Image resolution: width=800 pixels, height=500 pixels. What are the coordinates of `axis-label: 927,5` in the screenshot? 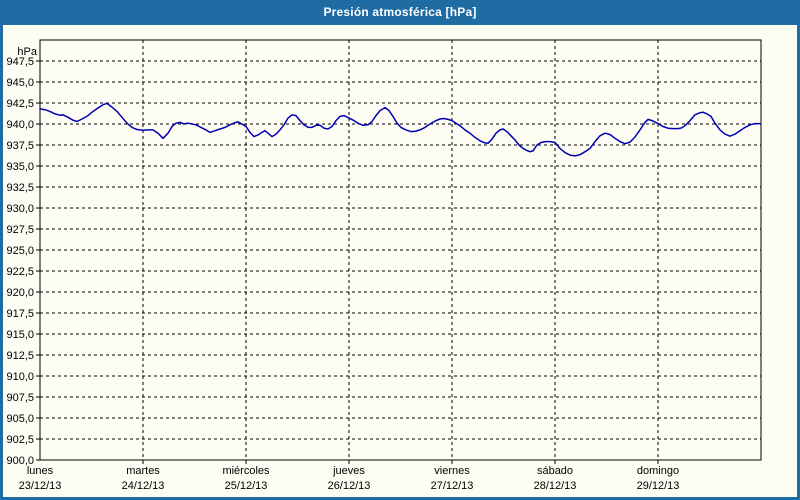 It's located at (20, 230).